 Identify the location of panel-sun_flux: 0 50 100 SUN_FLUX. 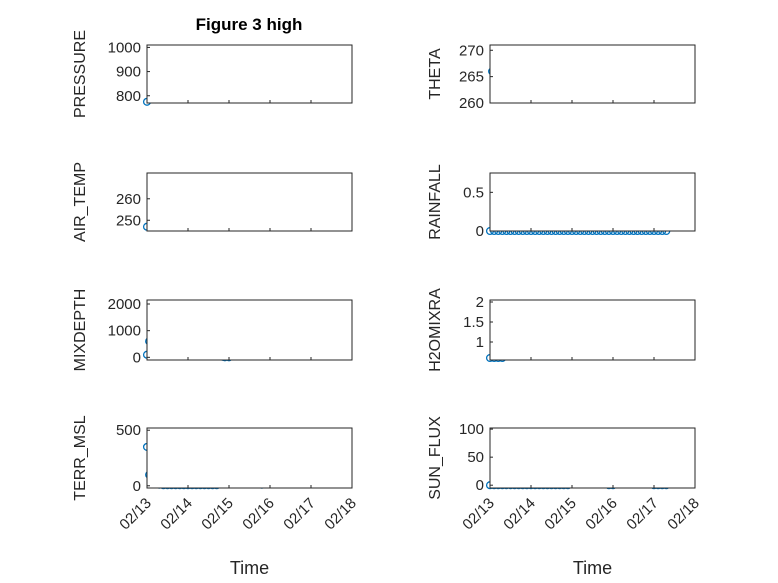
(561, 458).